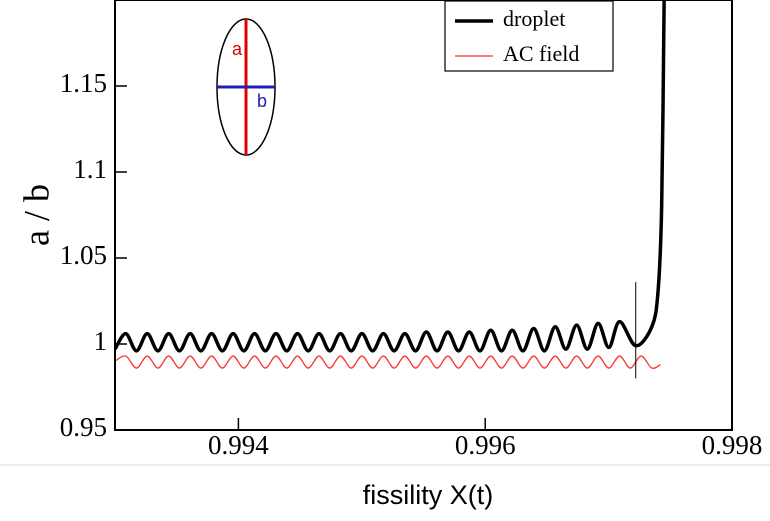 Image resolution: width=770 pixels, height=521 pixels. I want to click on legend-box, so click(529, 36).